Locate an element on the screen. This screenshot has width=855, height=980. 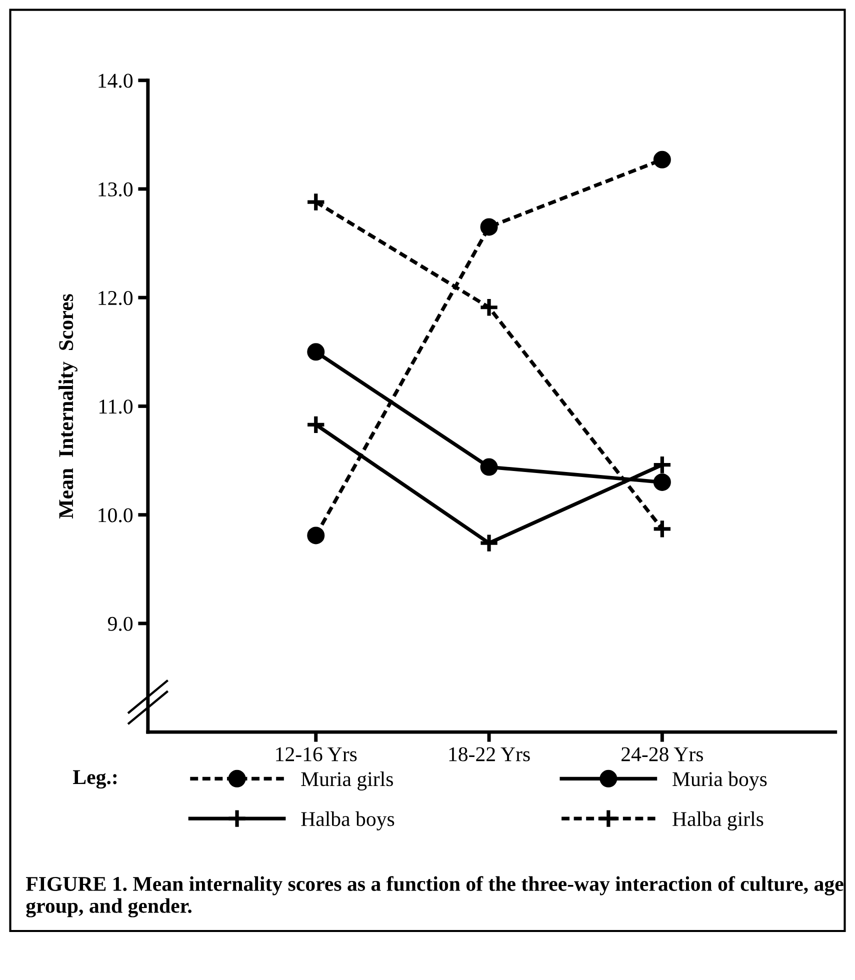
y-tick-label: 14.0 is located at coordinates (115, 81).